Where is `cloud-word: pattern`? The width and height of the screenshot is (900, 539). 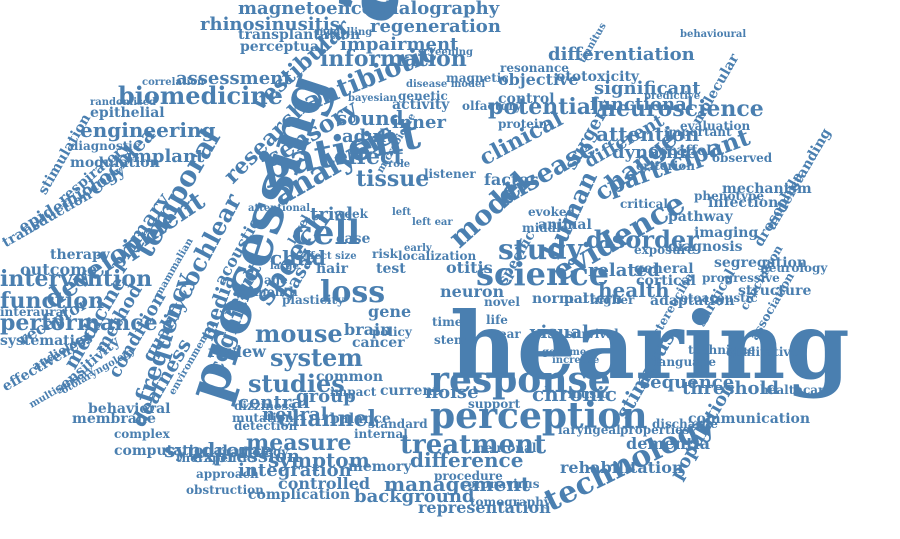
cloud-word: pattern is located at coordinates (593, 299).